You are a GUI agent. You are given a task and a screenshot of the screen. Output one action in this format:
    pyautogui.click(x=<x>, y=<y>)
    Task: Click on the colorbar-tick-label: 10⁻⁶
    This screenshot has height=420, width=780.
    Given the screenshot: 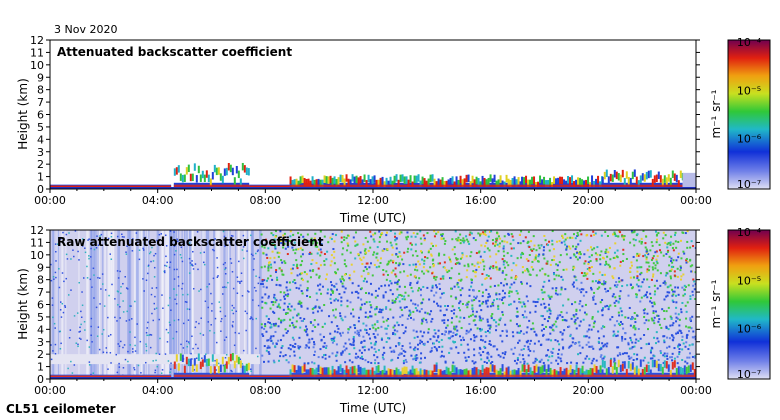 What is the action you would take?
    pyautogui.click(x=749, y=139)
    